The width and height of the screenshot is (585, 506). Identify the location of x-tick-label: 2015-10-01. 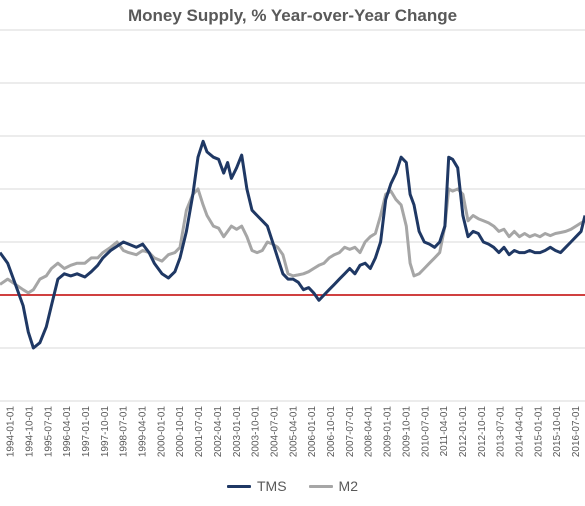
(557, 432).